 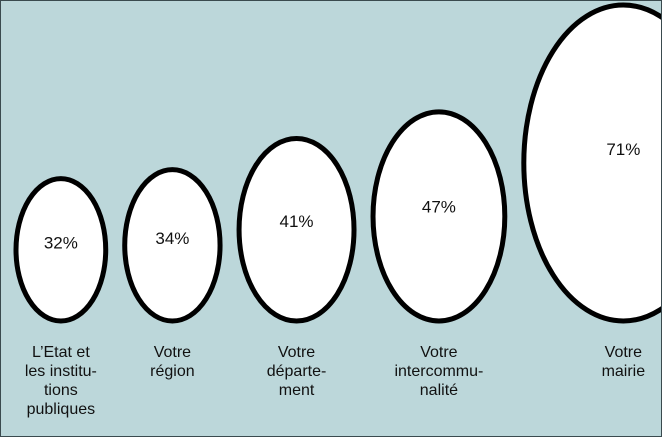 I want to click on value-label: 34%, so click(x=172, y=238).